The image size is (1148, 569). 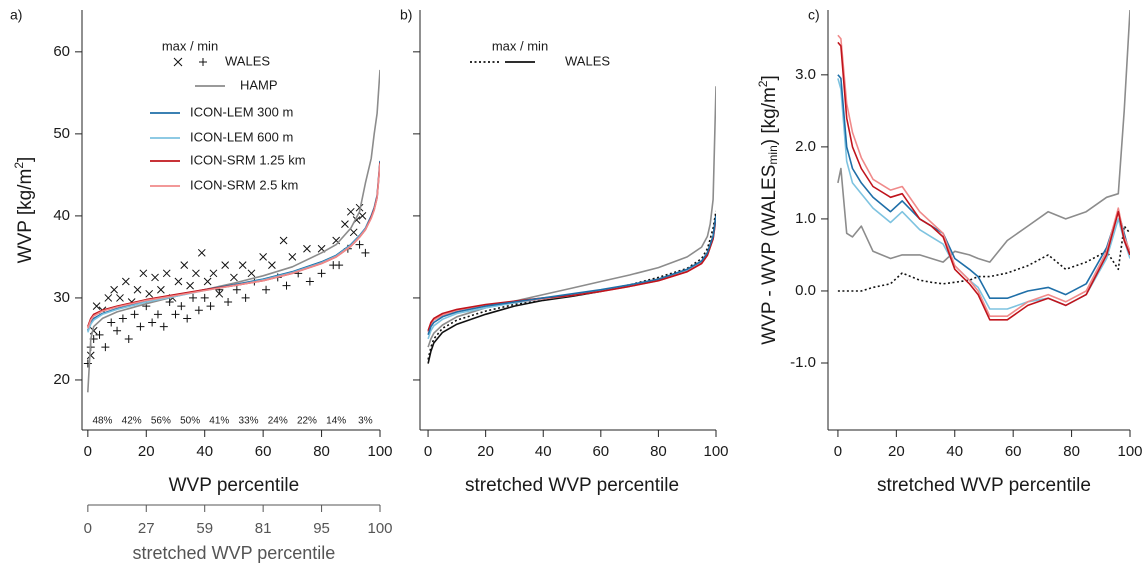 I want to click on y-axis-label: WVP - WVP (WALESmin) [kg/m2], so click(x=768, y=210).